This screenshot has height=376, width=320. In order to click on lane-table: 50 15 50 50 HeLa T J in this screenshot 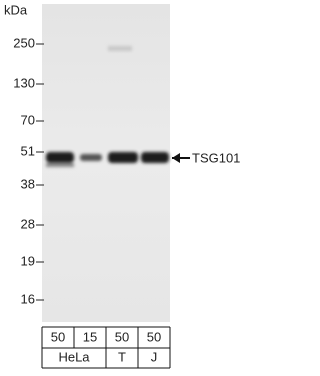, I will do `click(106, 347)`.